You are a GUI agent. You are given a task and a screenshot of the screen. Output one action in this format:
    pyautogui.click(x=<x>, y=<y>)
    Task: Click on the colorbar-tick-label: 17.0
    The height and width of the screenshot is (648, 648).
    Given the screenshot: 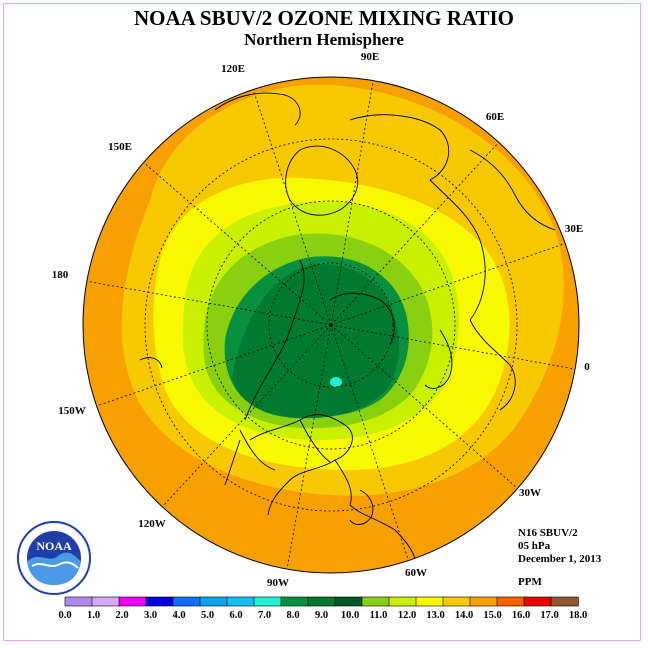 What is the action you would take?
    pyautogui.click(x=549, y=615)
    